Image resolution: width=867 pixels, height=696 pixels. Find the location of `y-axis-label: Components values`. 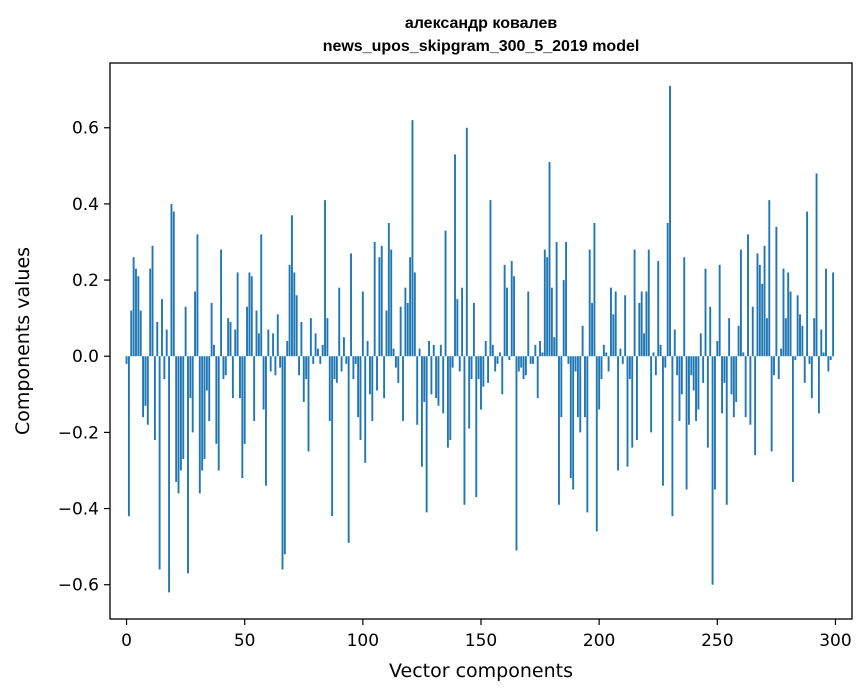

y-axis-label: Components values is located at coordinates (23, 341).